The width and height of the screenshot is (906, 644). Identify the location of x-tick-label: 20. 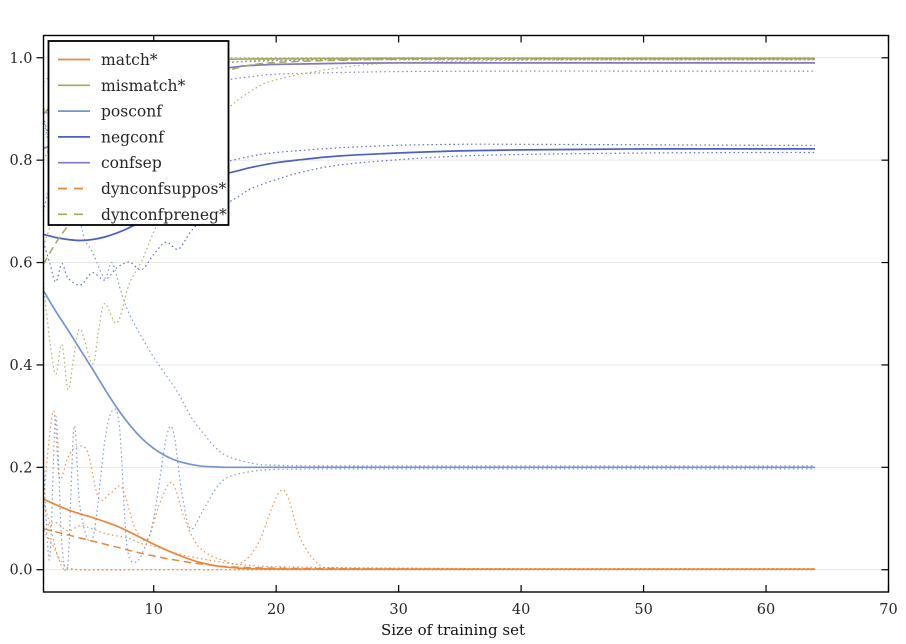
(276, 610).